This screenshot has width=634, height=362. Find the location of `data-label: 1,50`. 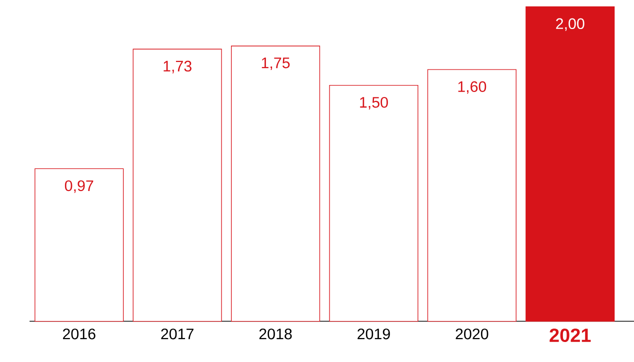

data-label: 1,50 is located at coordinates (374, 103).